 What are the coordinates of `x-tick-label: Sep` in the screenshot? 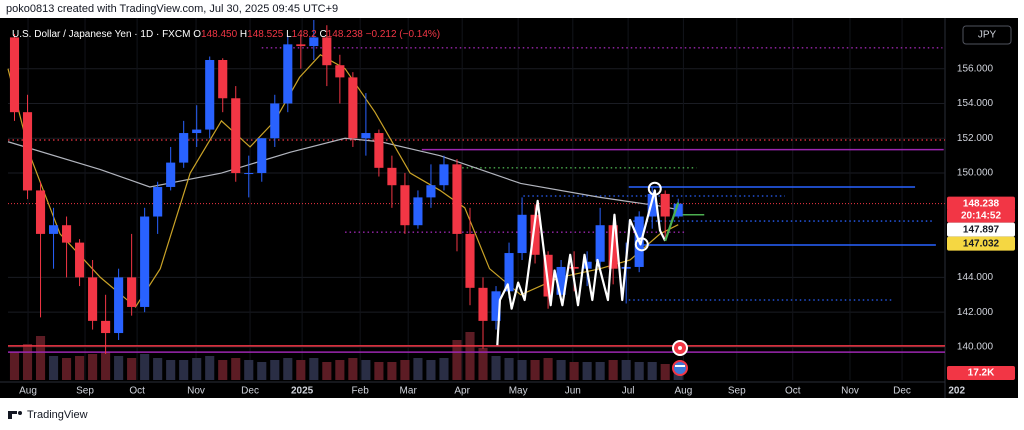 It's located at (85, 391).